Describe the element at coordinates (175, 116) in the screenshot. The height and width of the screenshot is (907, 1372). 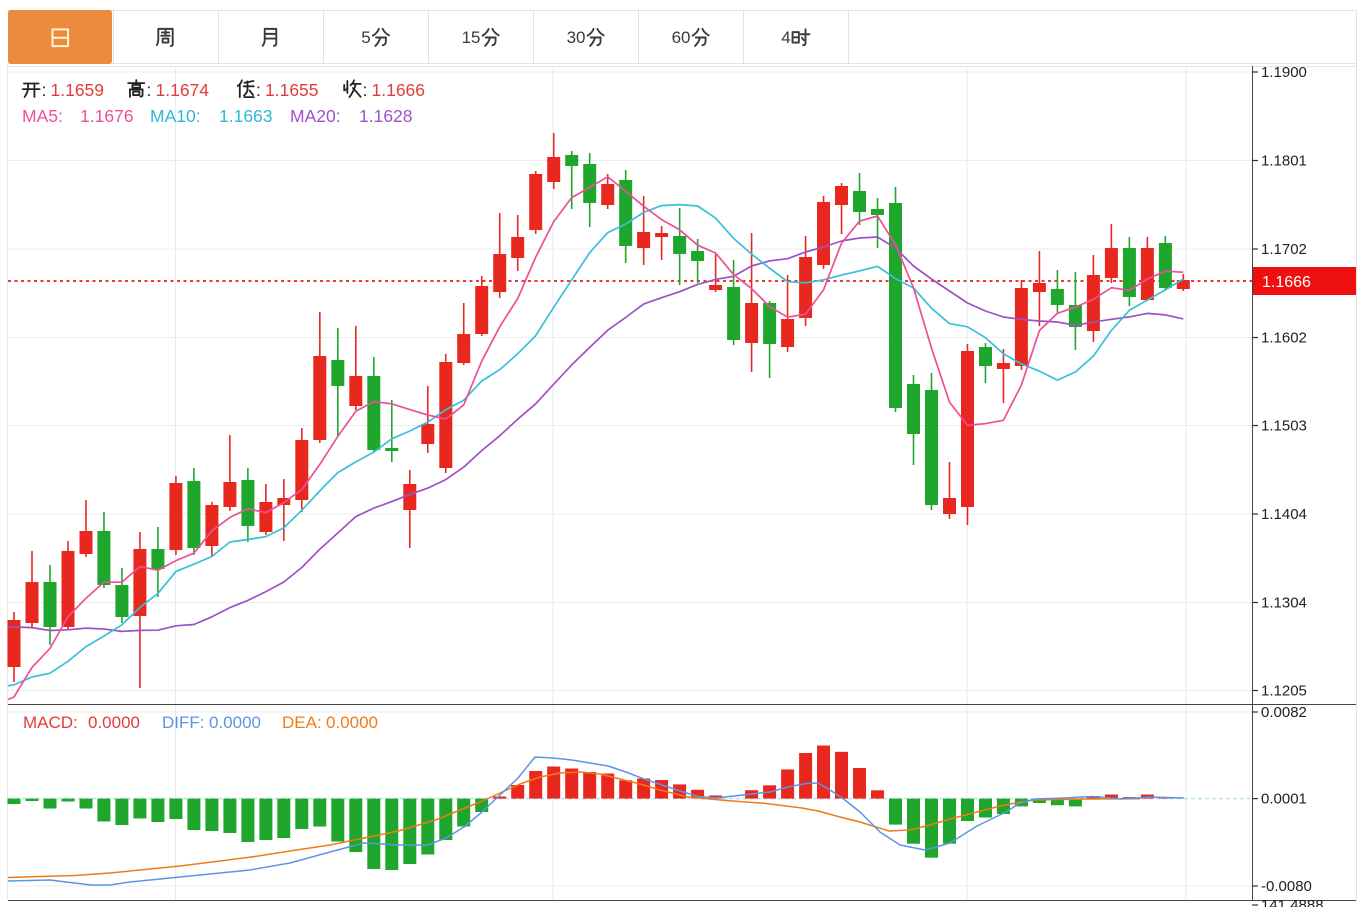
I see `svg-text: MA10:` at that location.